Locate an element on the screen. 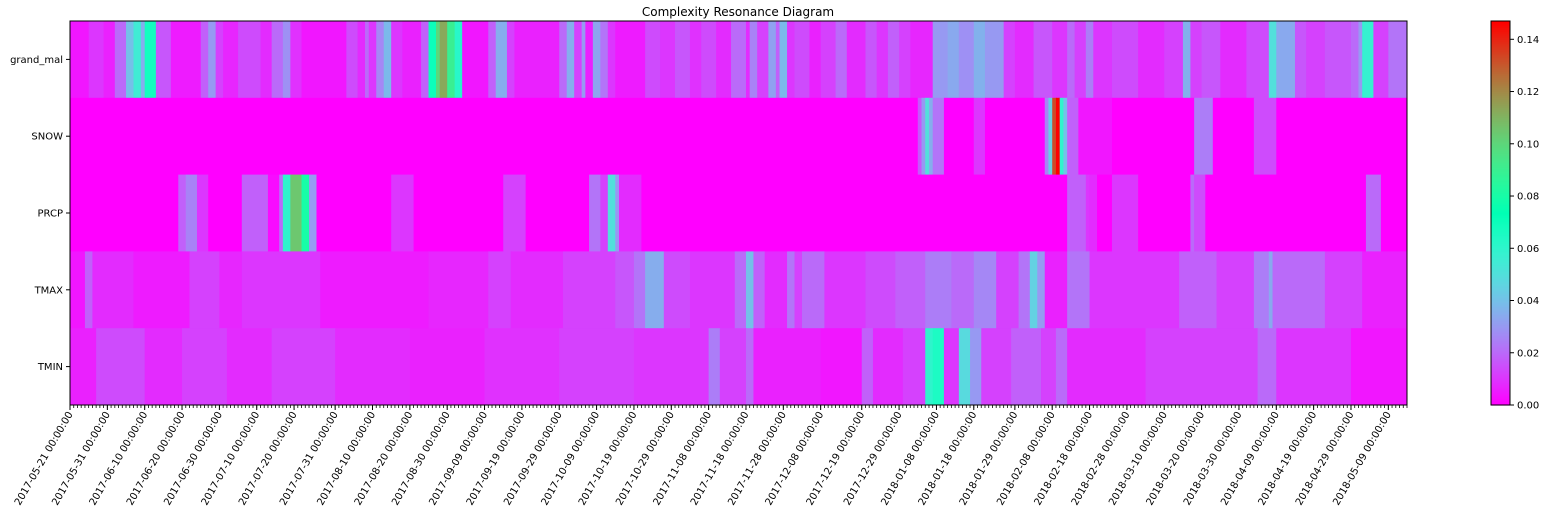 The height and width of the screenshot is (514, 1545). colorbar-tick-label: 0.00 is located at coordinates (1528, 406).